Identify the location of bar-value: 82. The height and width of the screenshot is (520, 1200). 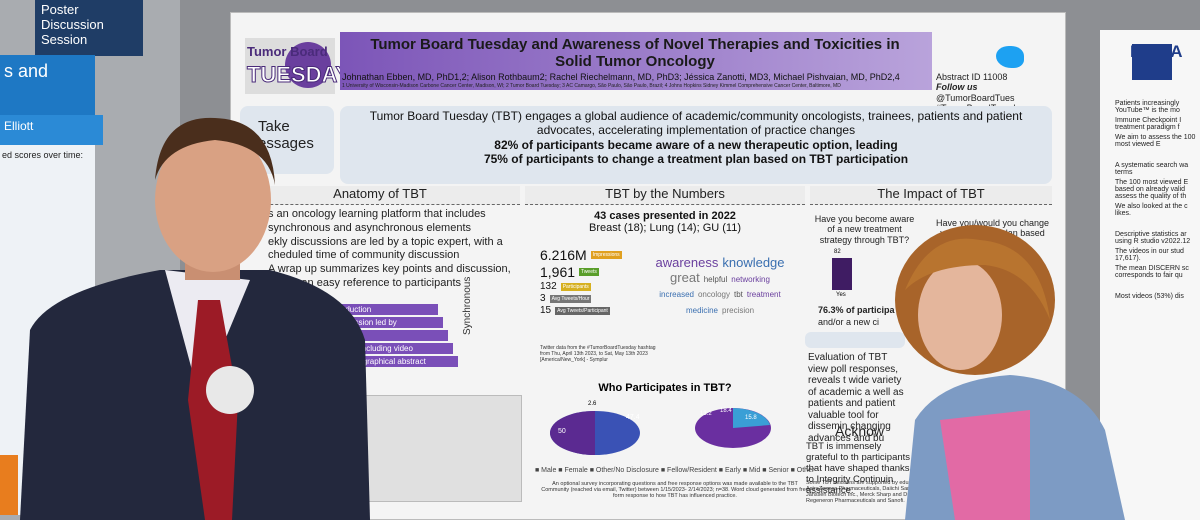
(837, 252).